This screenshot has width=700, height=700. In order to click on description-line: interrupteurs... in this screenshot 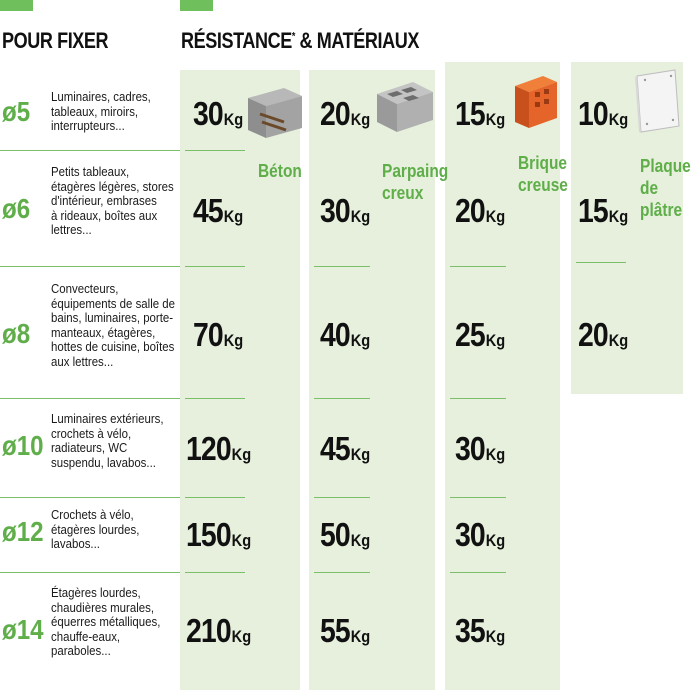, I will do `click(88, 125)`.